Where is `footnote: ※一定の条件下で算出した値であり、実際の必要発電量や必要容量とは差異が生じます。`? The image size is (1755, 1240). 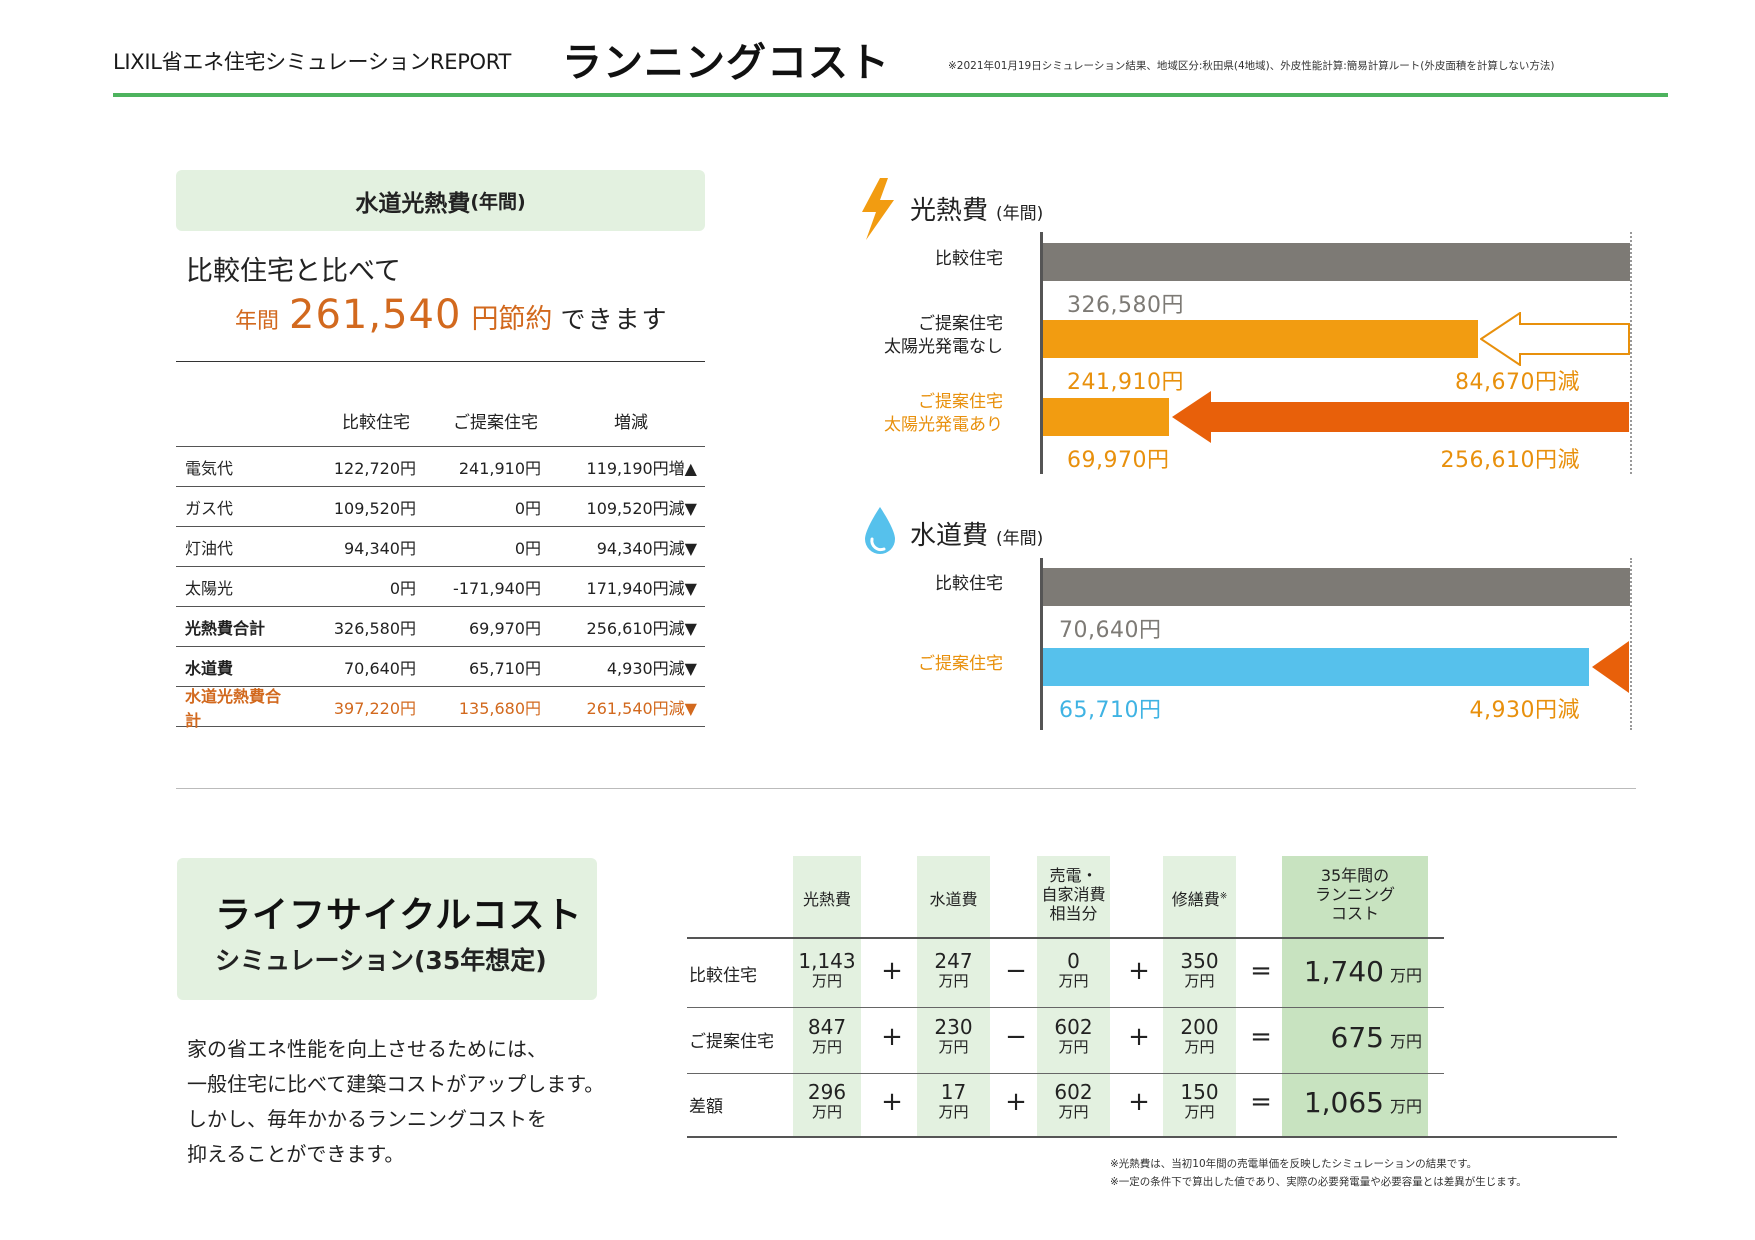 footnote: ※一定の条件下で算出した値であり、実際の必要発電量や必要容量とは差異が生じます。 is located at coordinates (1318, 1181).